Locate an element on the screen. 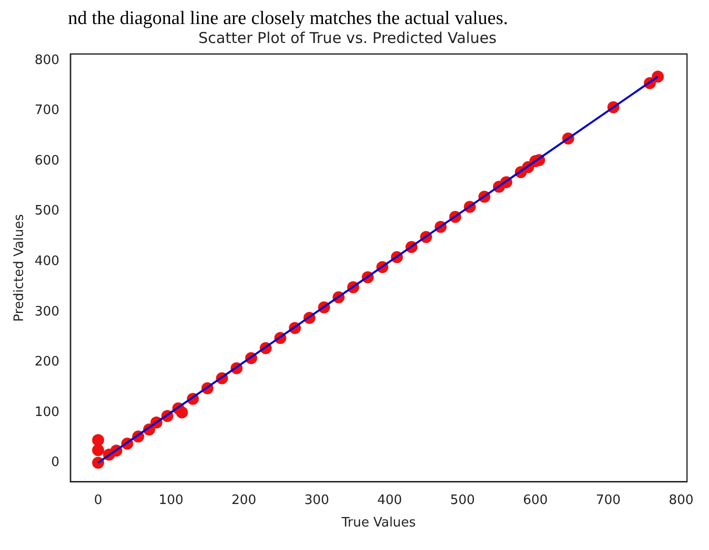 The width and height of the screenshot is (709, 550). y-tick-label: 200 is located at coordinates (47, 362).